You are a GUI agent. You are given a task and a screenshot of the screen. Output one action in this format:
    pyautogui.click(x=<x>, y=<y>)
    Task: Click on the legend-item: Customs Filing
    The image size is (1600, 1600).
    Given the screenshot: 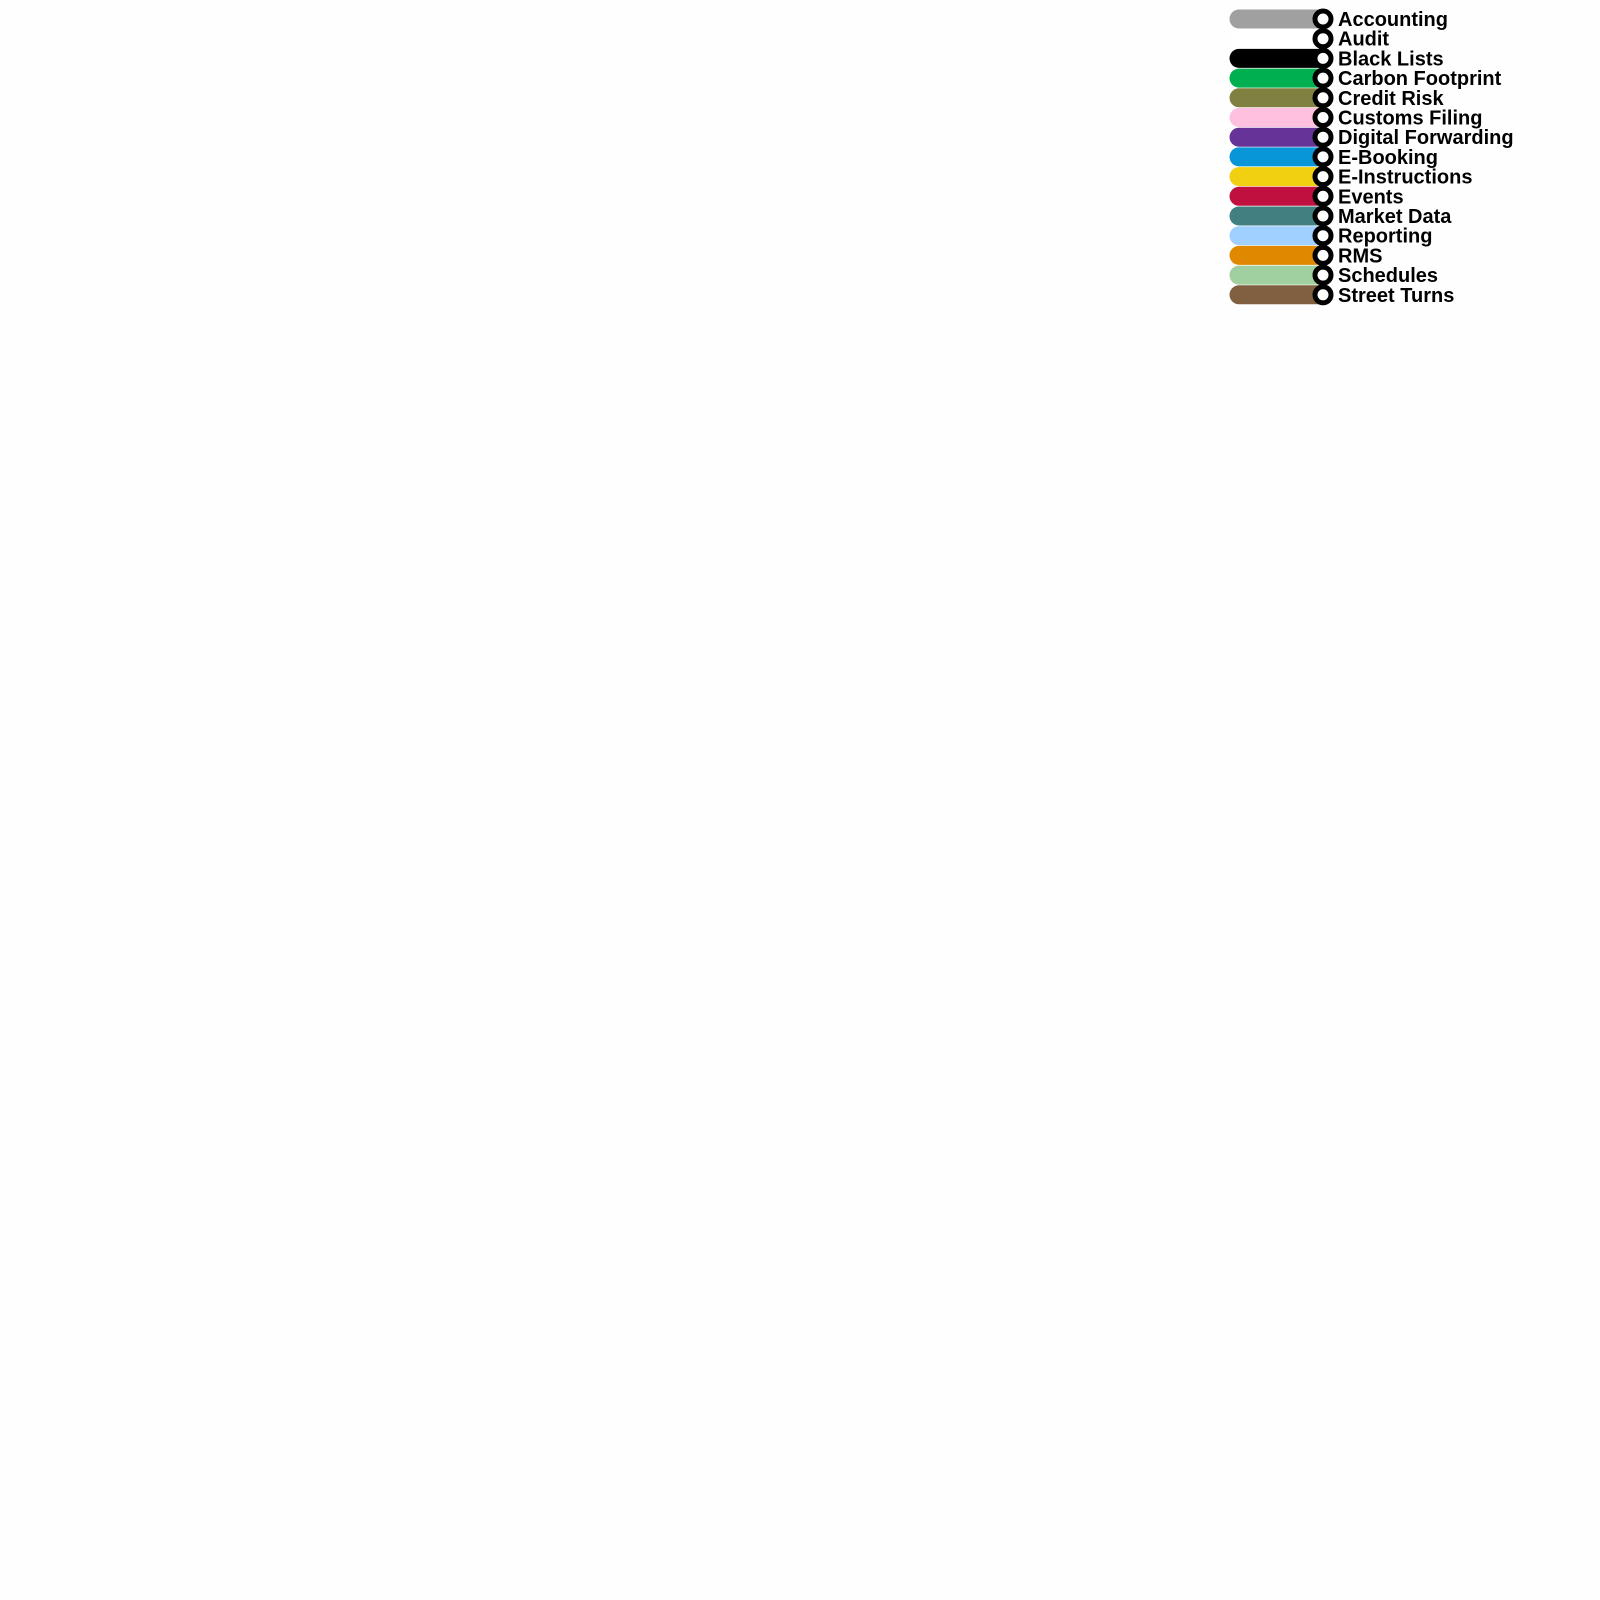 What is the action you would take?
    pyautogui.click(x=1355, y=118)
    